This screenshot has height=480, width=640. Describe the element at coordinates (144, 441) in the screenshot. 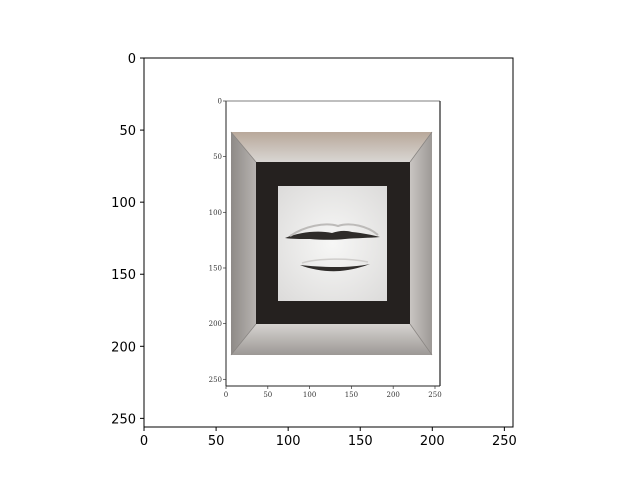

I see `x-tick-label: 0` at that location.